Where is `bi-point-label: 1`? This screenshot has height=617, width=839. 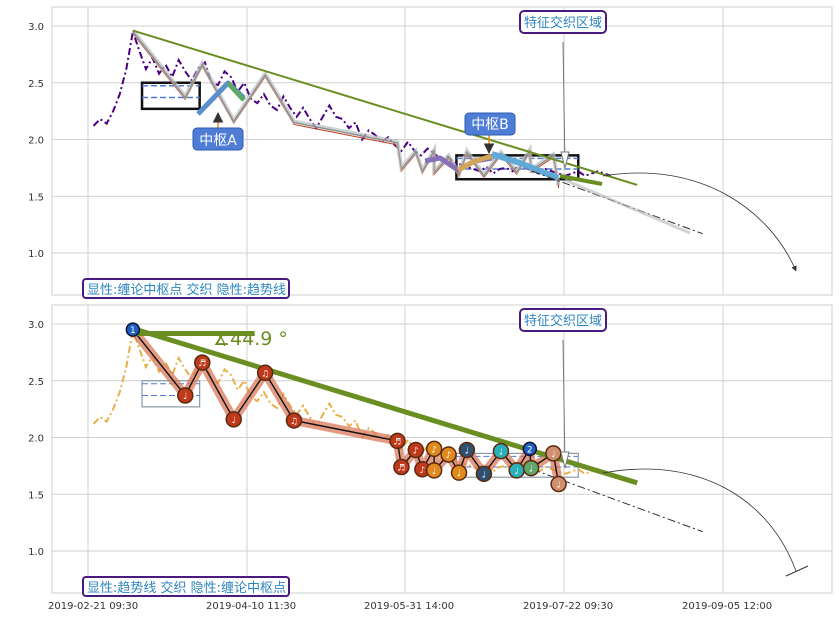
bi-point-label: 1 is located at coordinates (133, 331).